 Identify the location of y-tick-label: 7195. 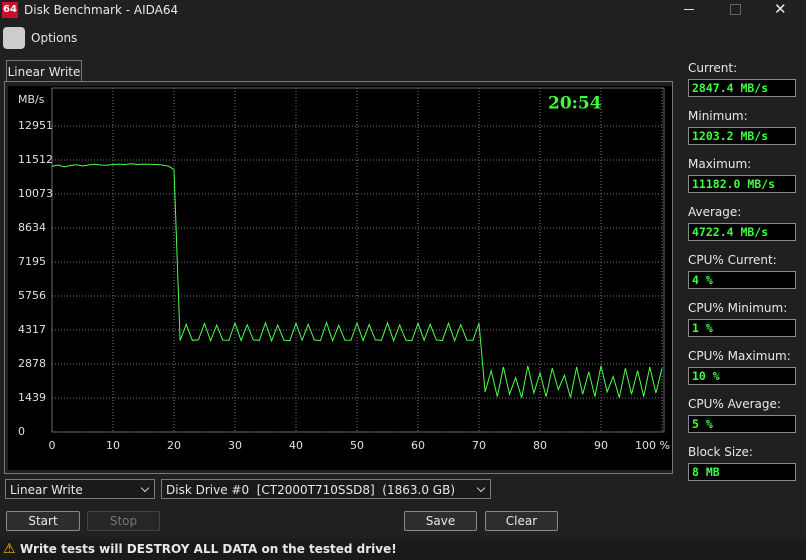
(32, 261).